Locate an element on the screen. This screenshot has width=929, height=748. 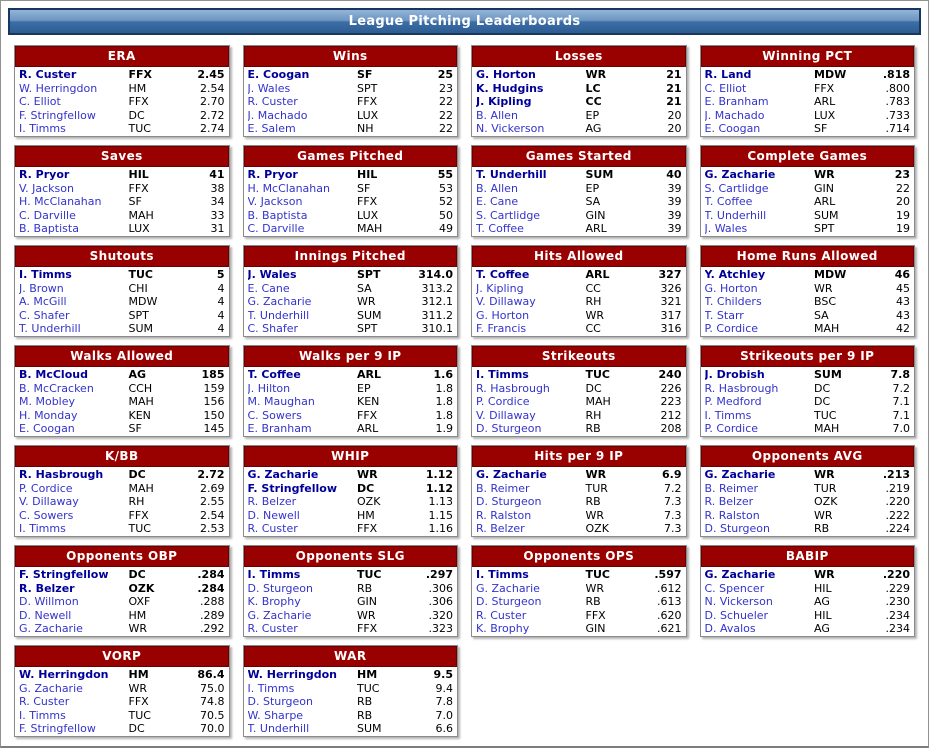
player-name-link: J. Hilton is located at coordinates (269, 388).